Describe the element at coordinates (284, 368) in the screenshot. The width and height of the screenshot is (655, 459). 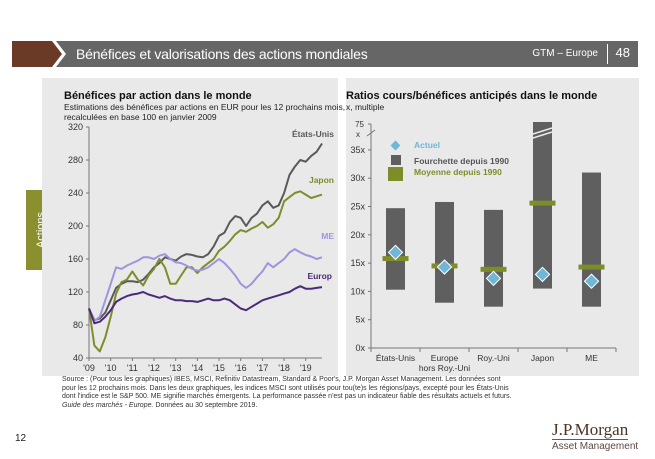
I see `x-tick-label: '18` at that location.